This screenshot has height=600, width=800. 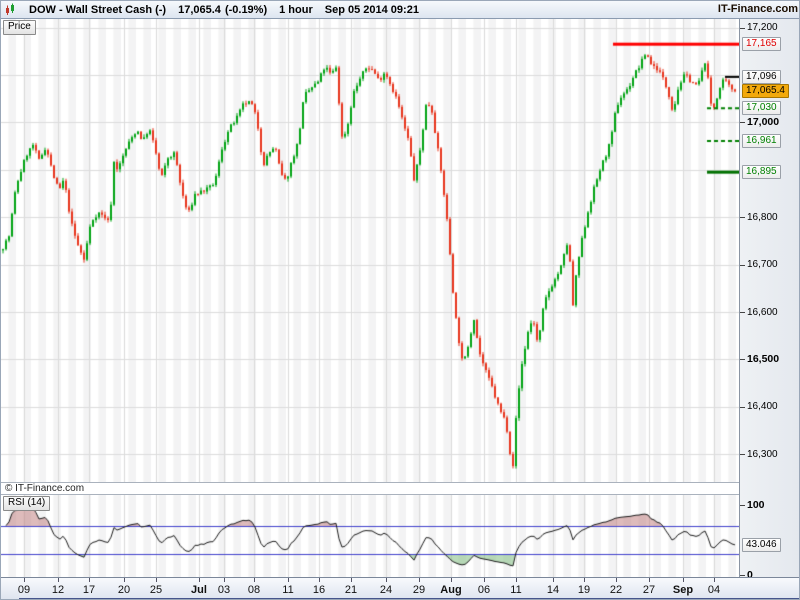 I want to click on brand-label: IT-Finance.com, so click(x=757, y=9).